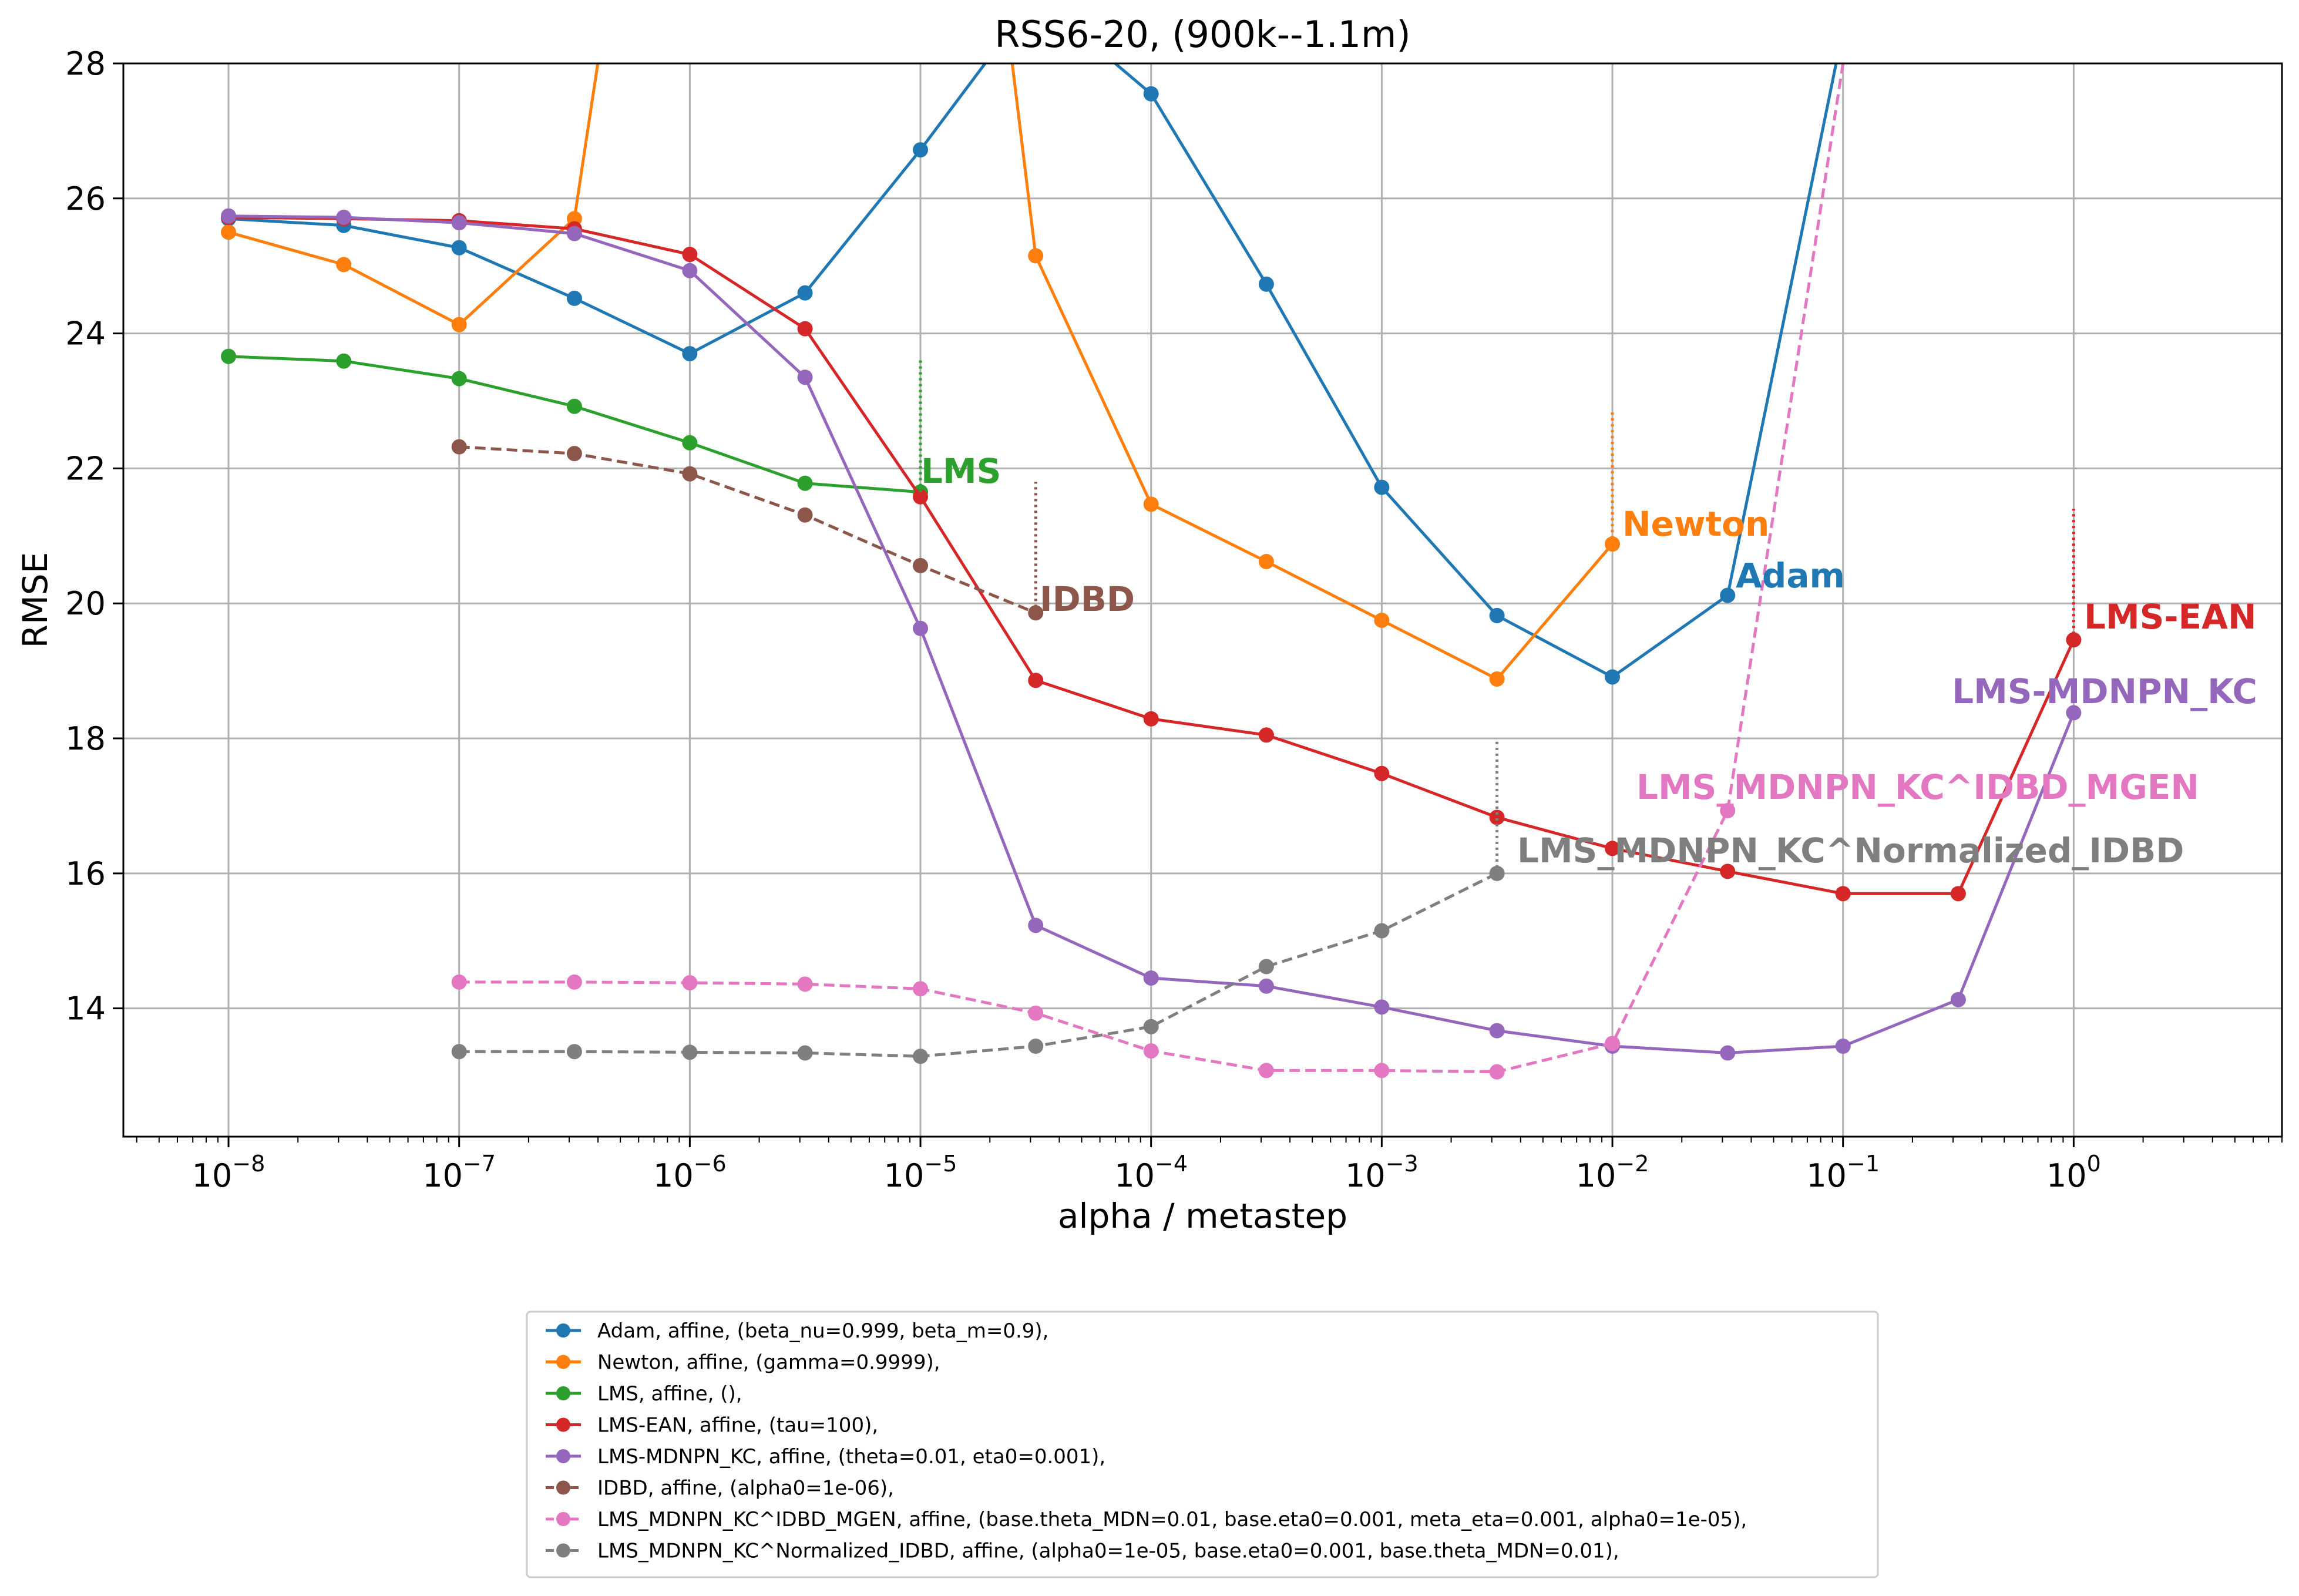 This screenshot has height=1596, width=2299. I want to click on legend-box, so click(1202, 1444).